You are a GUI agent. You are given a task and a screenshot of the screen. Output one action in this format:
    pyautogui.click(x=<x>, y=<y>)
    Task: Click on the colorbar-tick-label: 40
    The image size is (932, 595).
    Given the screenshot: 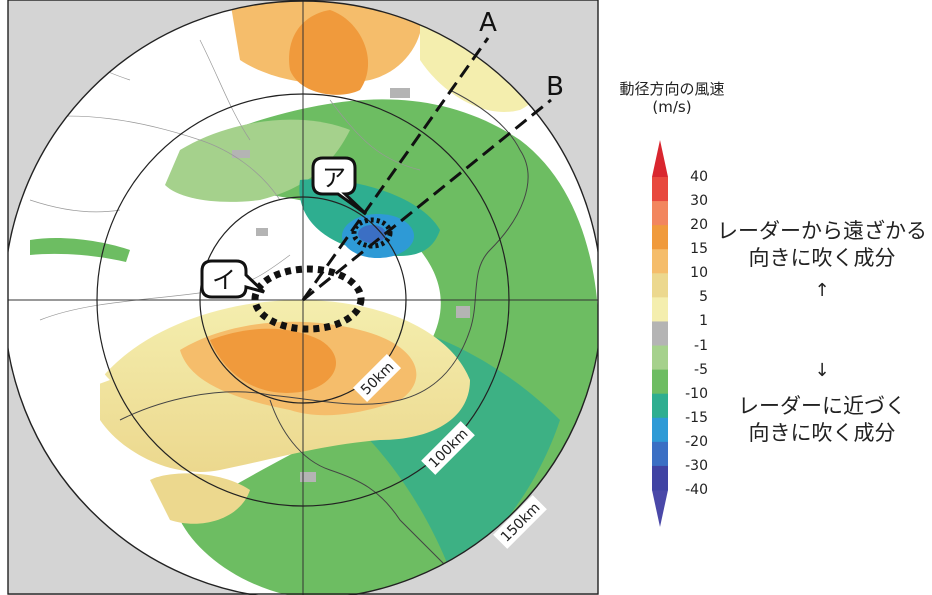 What is the action you would take?
    pyautogui.click(x=699, y=177)
    